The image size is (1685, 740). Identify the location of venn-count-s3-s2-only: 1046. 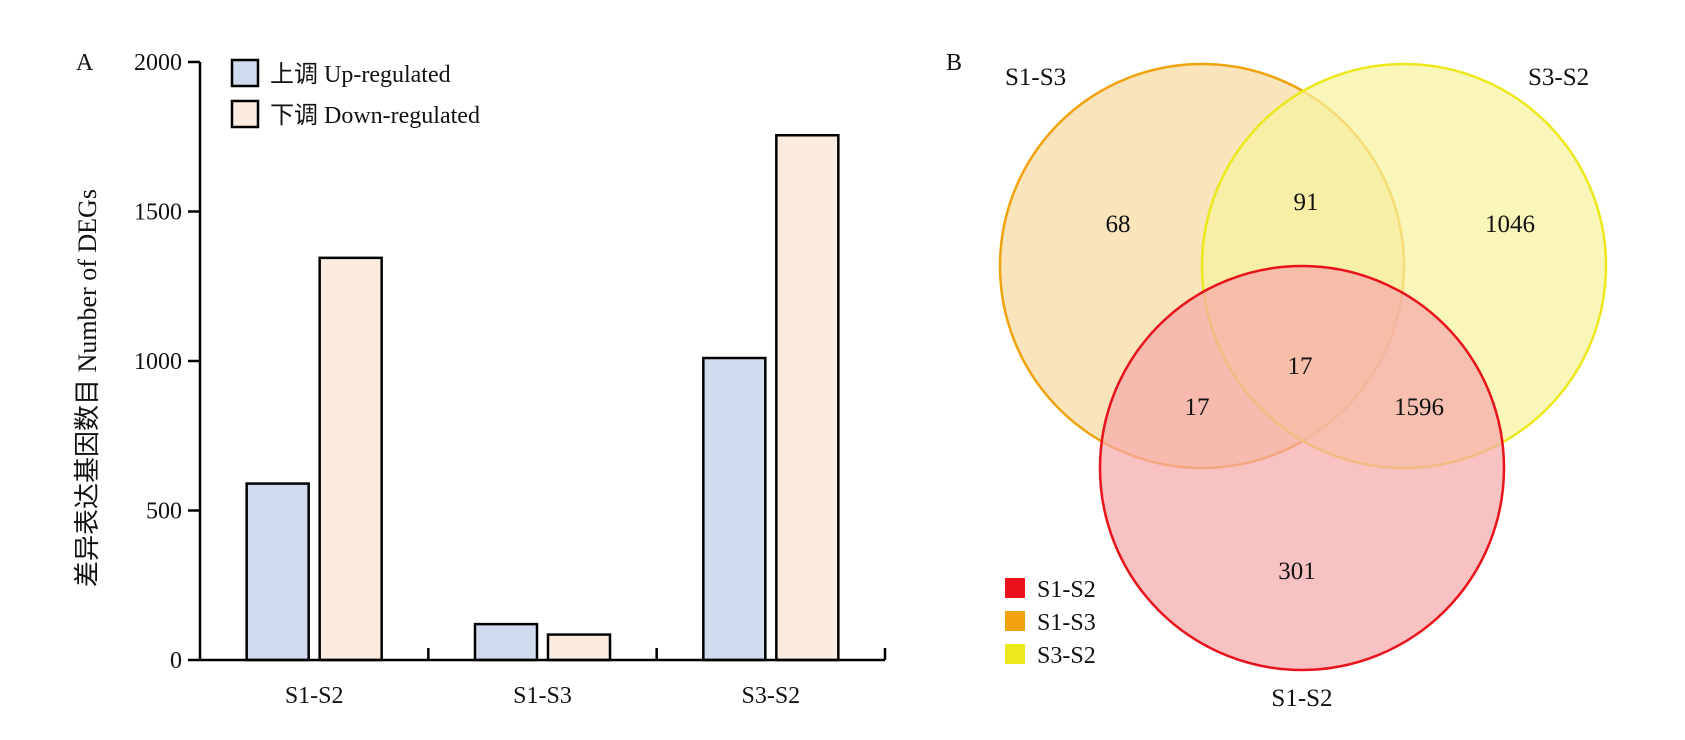
(1510, 224).